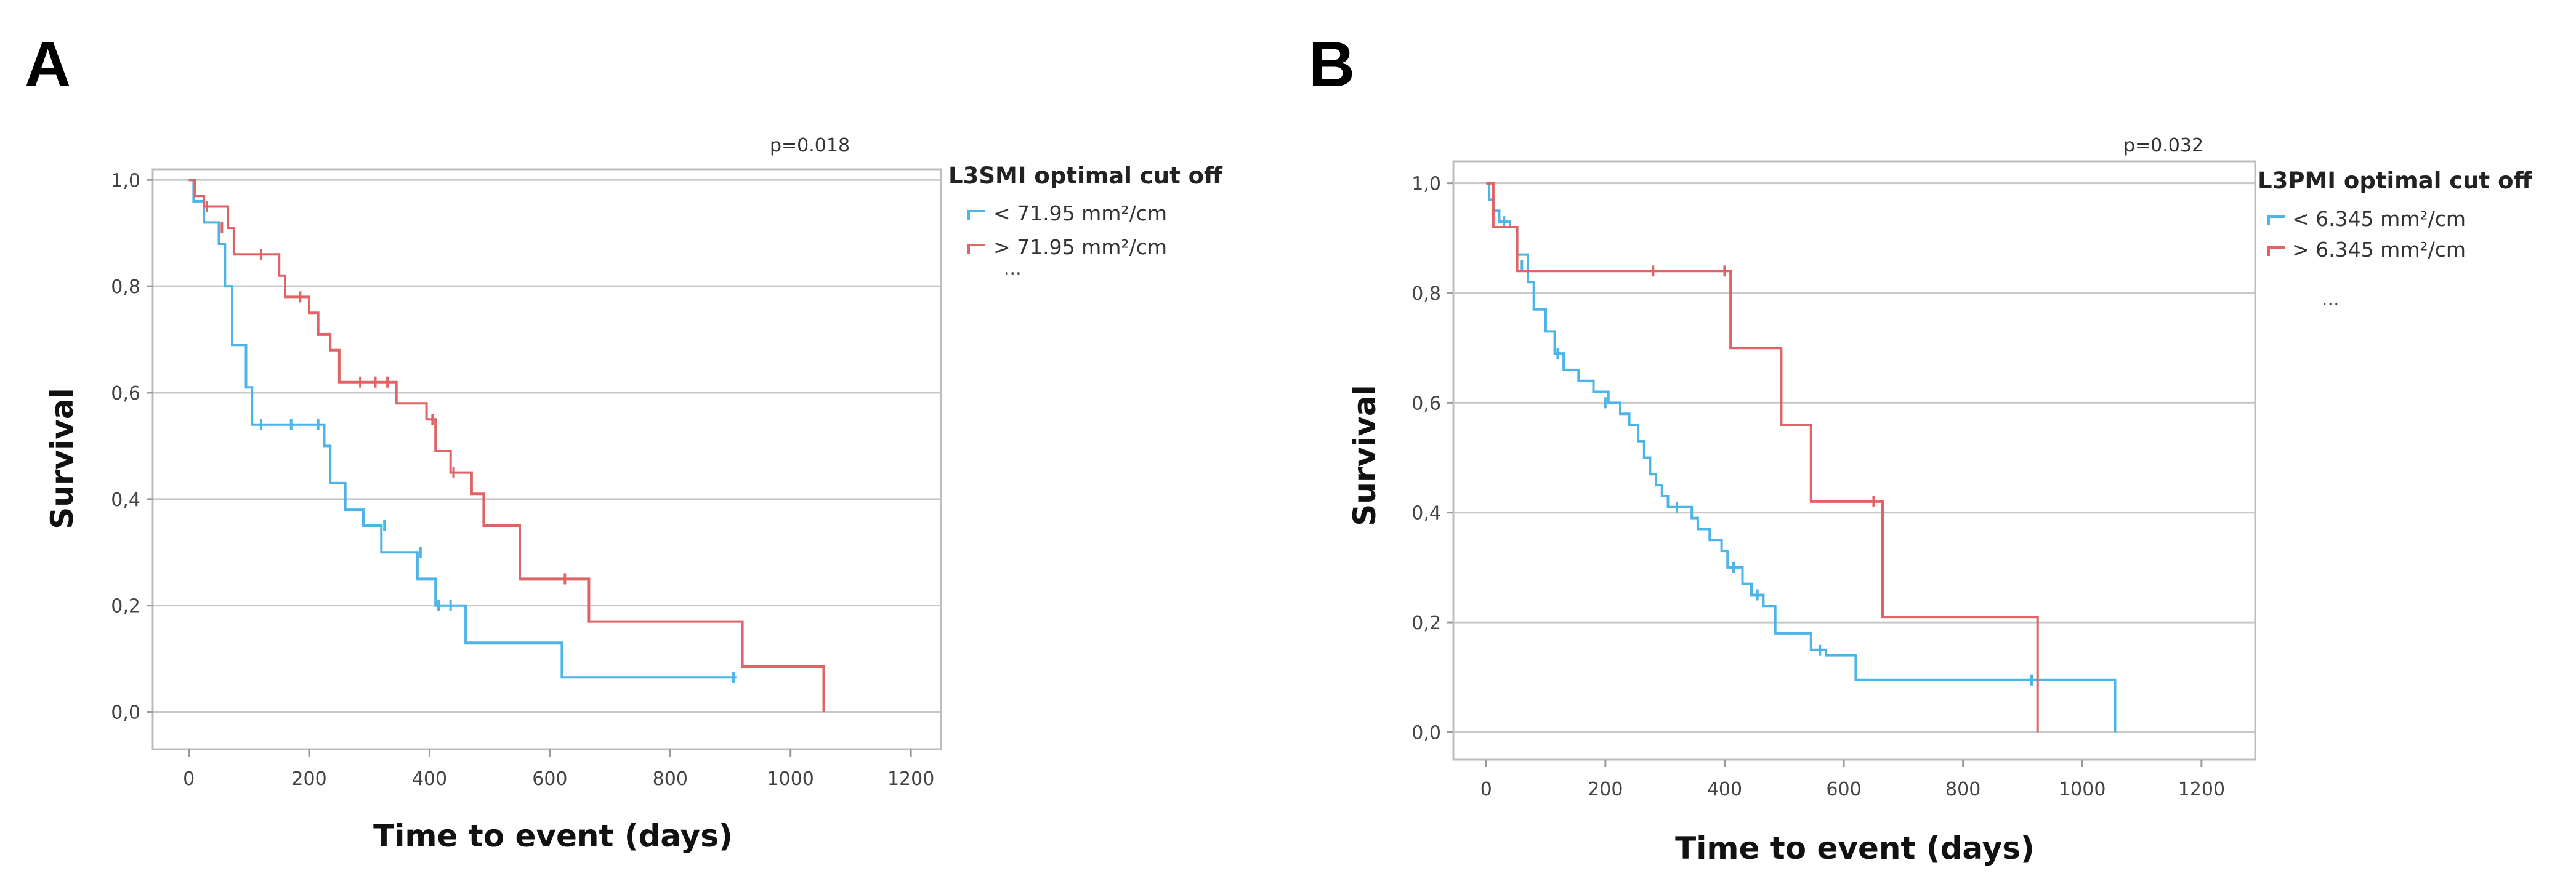 Image resolution: width=2576 pixels, height=884 pixels. What do you see at coordinates (2379, 219) in the screenshot?
I see `legend-entry-1: < 6.345 mm²/cm` at bounding box center [2379, 219].